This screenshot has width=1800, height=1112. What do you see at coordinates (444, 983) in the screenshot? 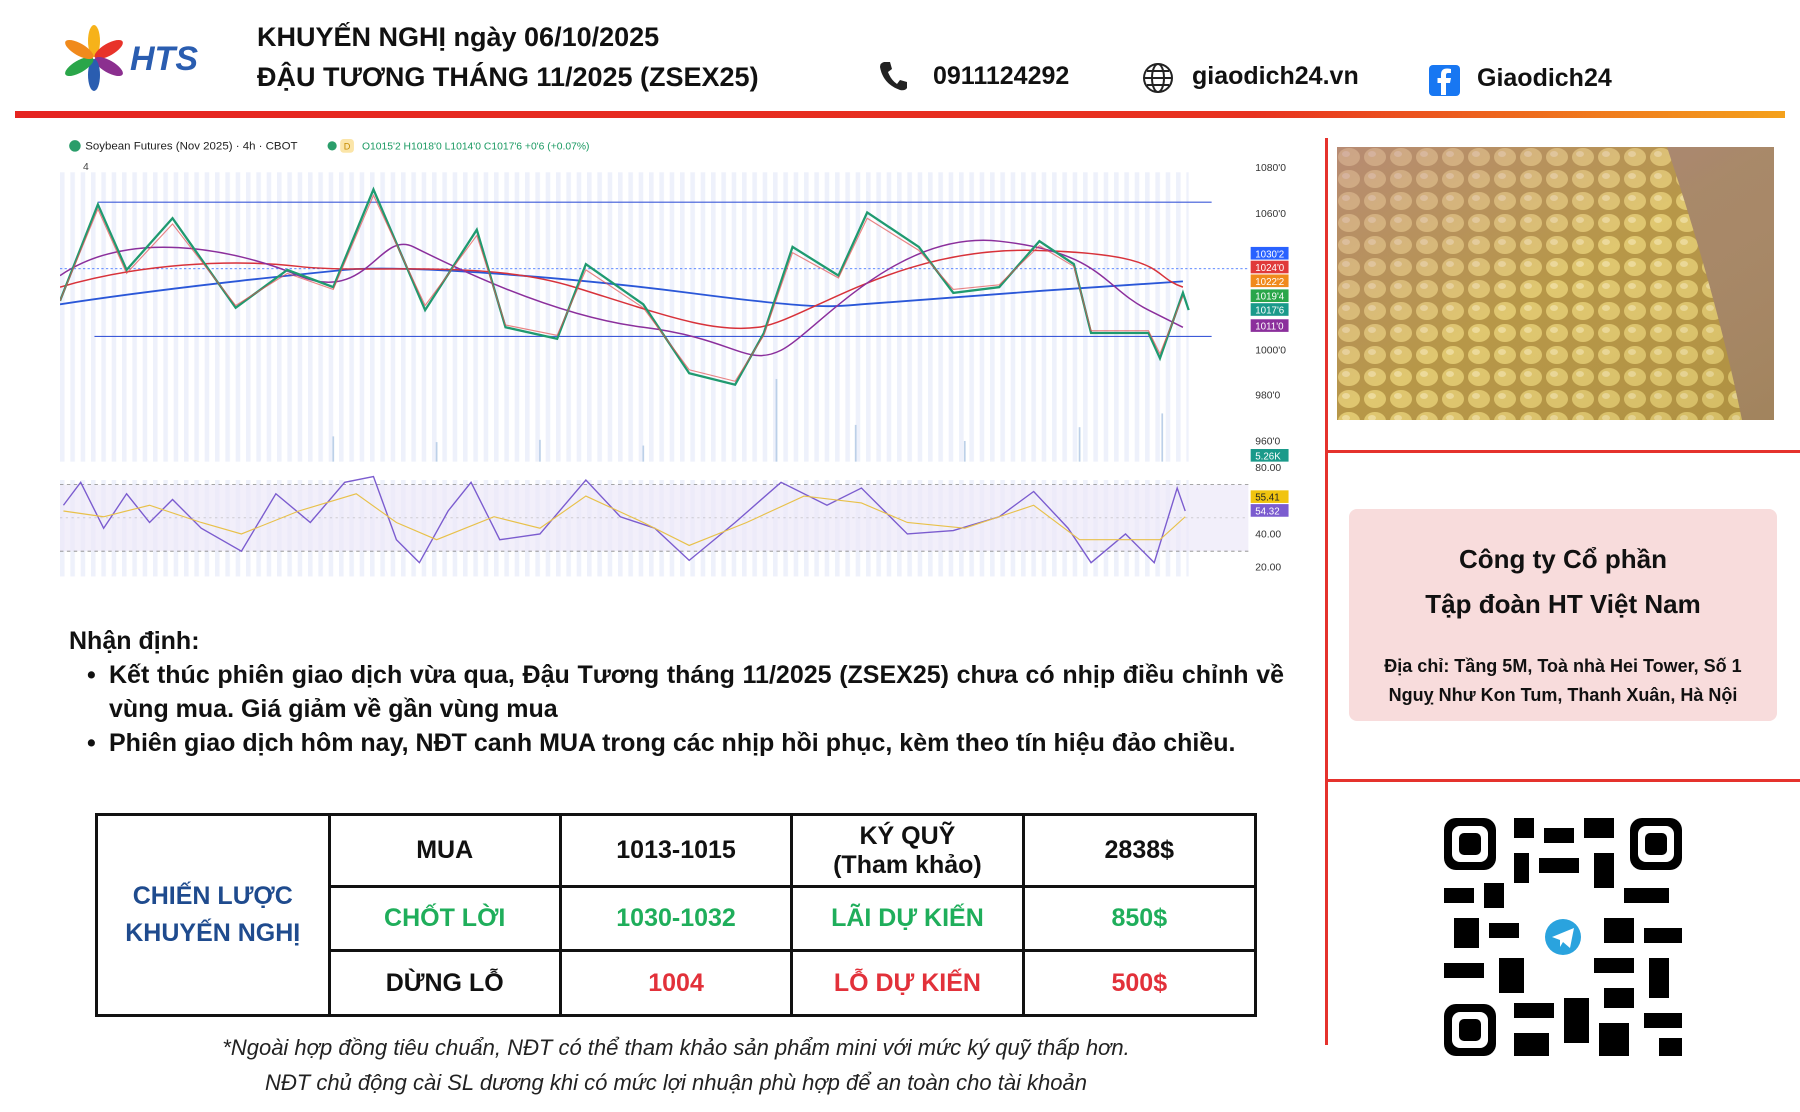
I see `cell: DỪNG LỖ` at bounding box center [444, 983].